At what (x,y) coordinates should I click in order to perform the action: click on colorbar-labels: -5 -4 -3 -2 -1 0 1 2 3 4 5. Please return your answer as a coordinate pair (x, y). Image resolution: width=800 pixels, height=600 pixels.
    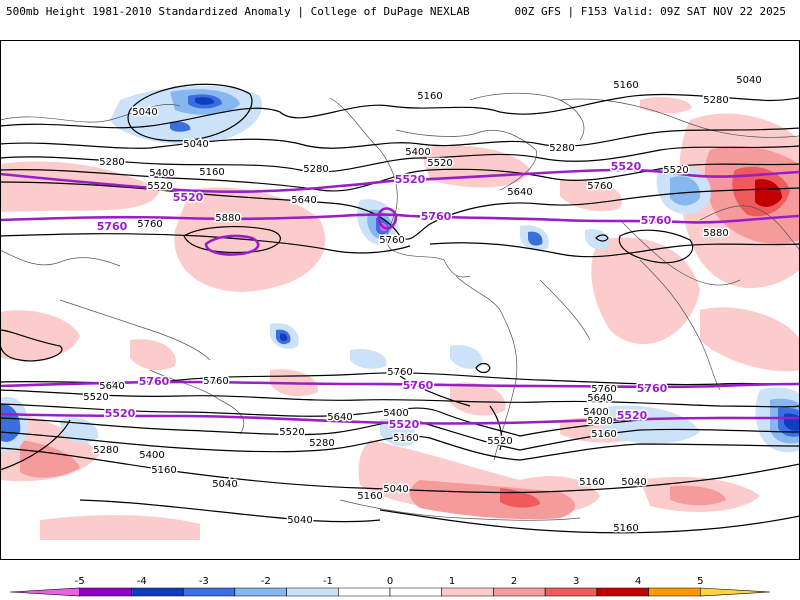
    Looking at the image, I should click on (389, 581).